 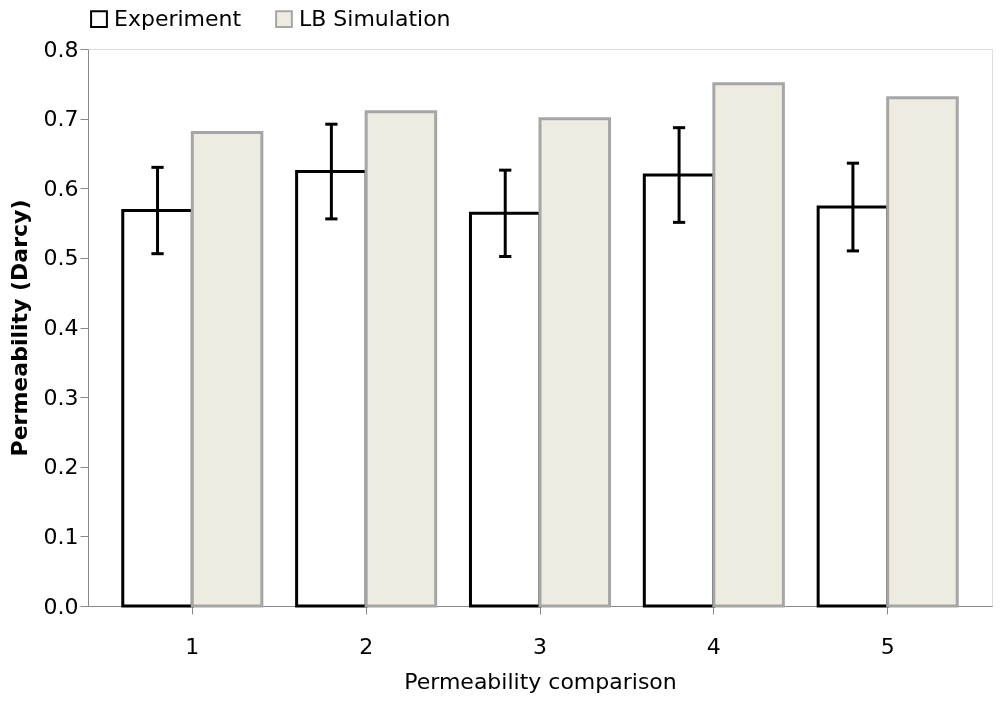 I want to click on y-tick-label: 0.1, so click(x=61, y=536).